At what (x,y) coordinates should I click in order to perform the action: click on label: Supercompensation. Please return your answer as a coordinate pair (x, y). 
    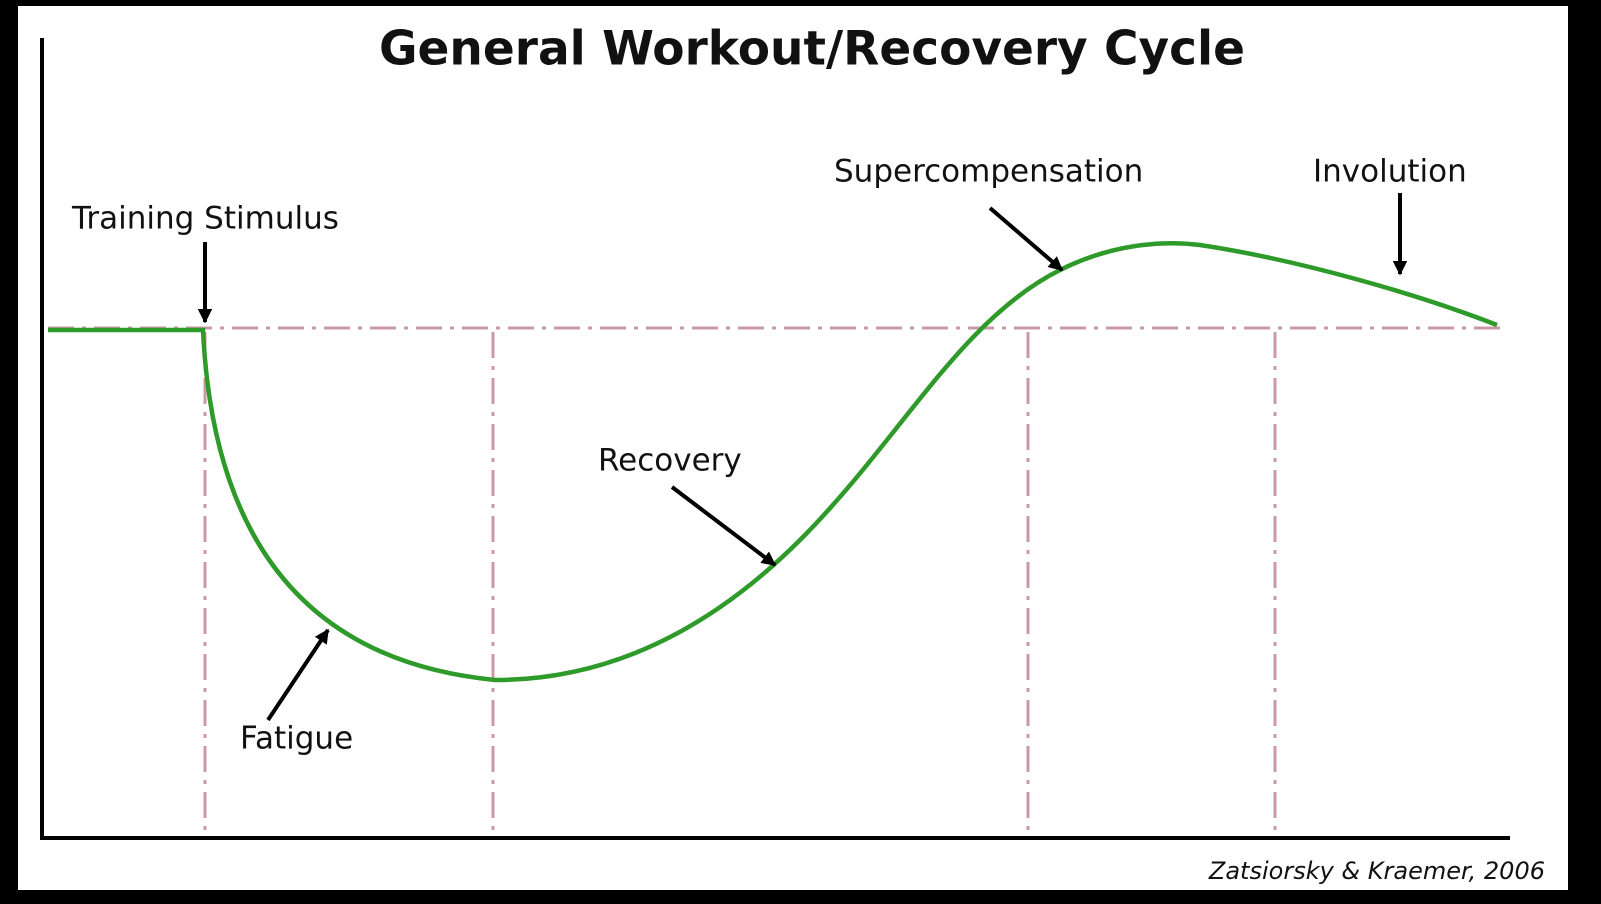
    Looking at the image, I should click on (988, 172).